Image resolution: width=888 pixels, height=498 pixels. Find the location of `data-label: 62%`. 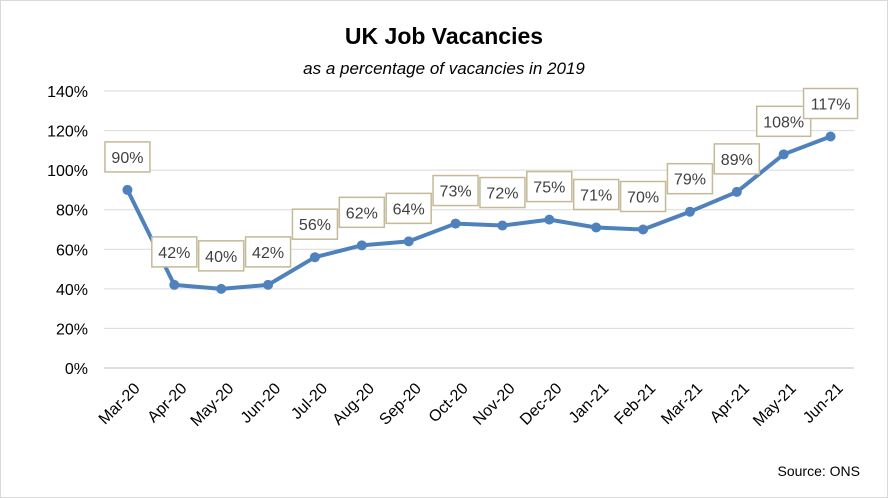

data-label: 62% is located at coordinates (362, 213).